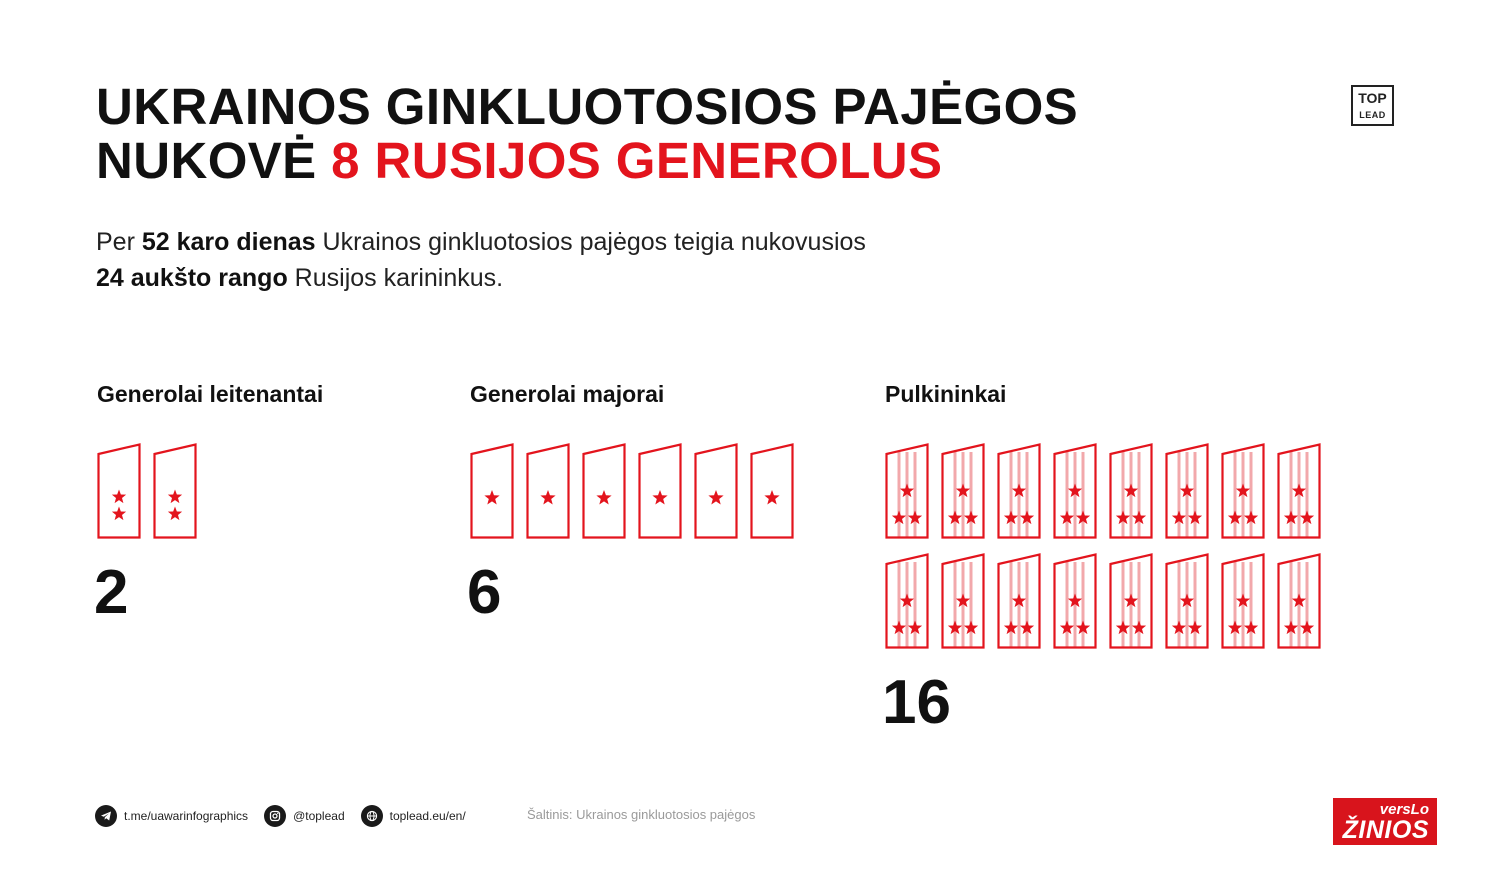  I want to click on logo-bottom-text: LEAD, so click(1372, 115).